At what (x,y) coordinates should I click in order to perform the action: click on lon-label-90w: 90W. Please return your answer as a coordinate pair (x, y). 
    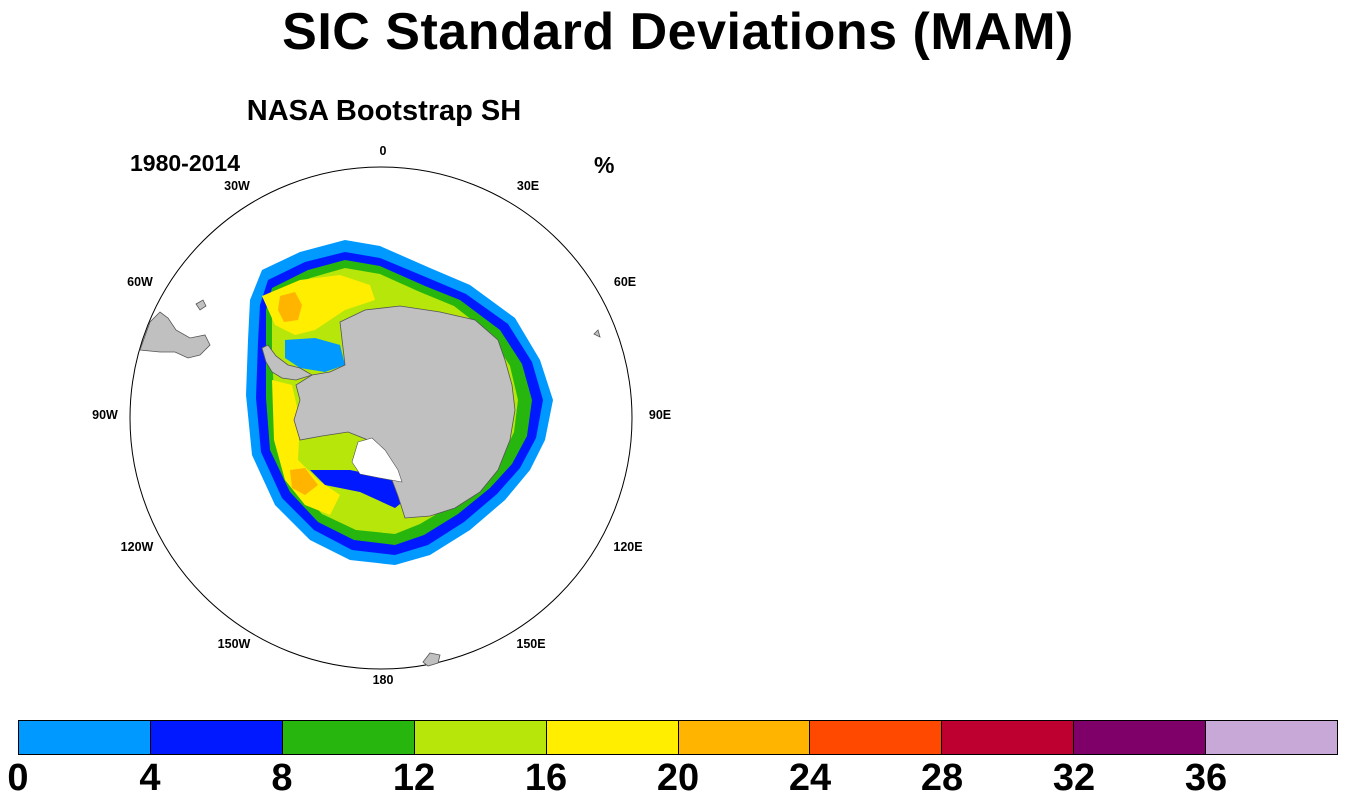
    Looking at the image, I should click on (105, 415).